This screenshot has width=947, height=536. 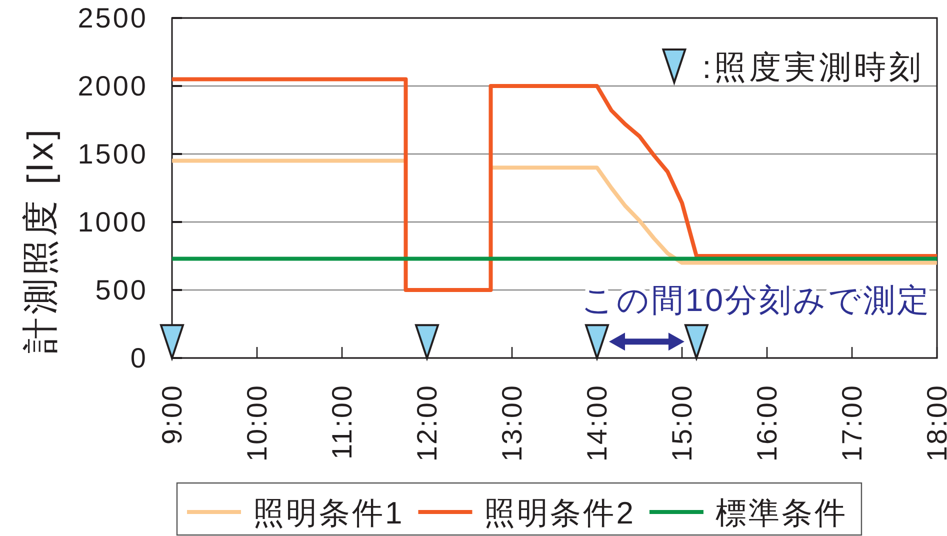 What do you see at coordinates (813, 67) in the screenshot?
I see `legend-label: :照度実測時刻` at bounding box center [813, 67].